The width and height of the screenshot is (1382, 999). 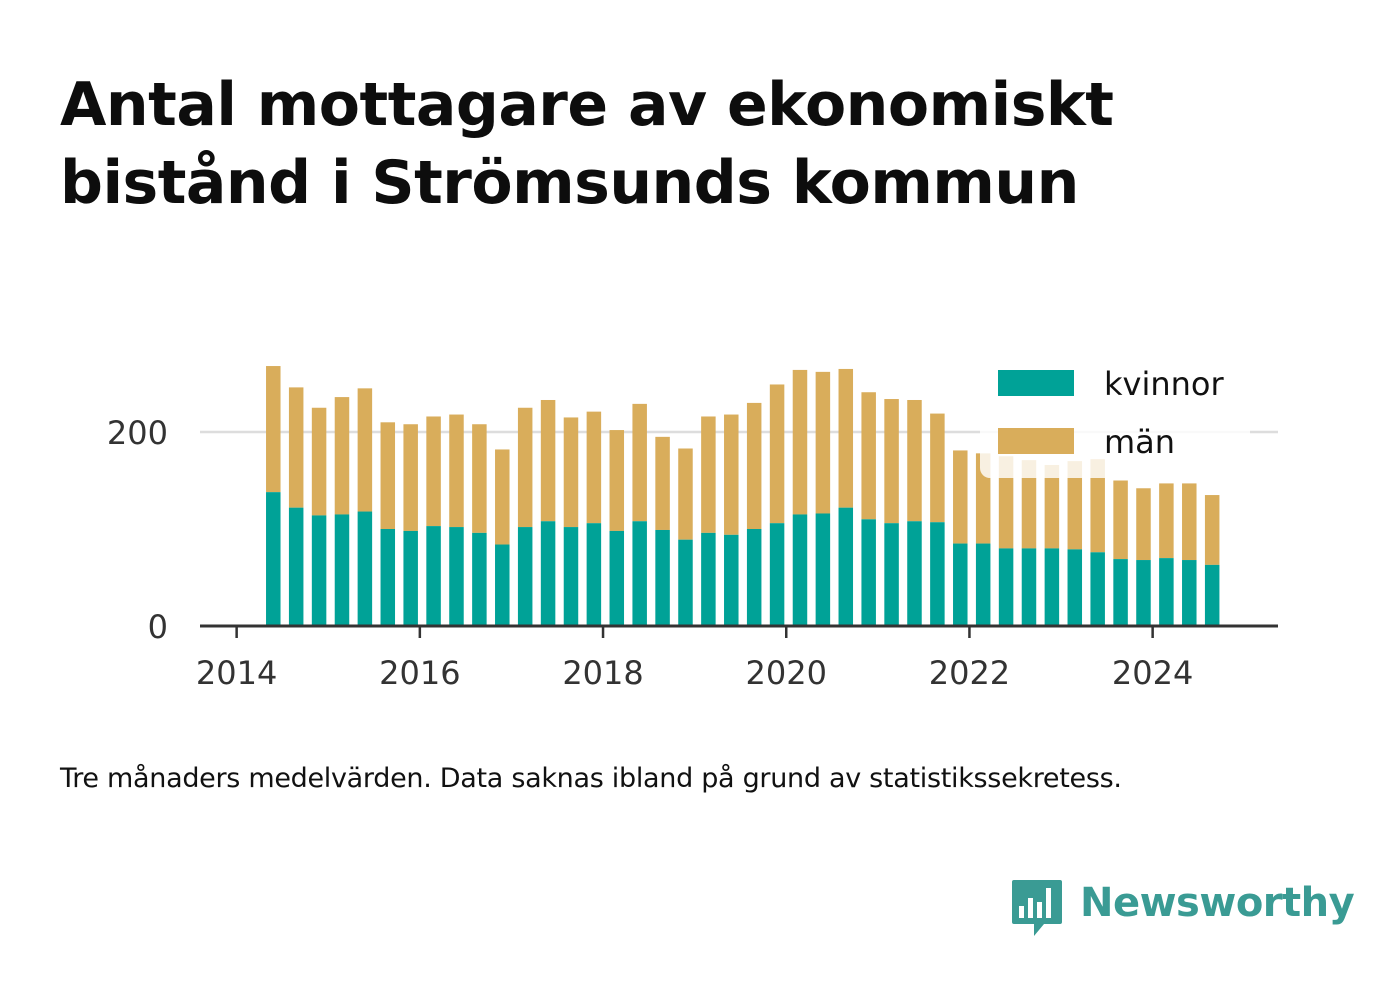 I want to click on bar-chart-speech-bubble-icon, so click(x=1037, y=908).